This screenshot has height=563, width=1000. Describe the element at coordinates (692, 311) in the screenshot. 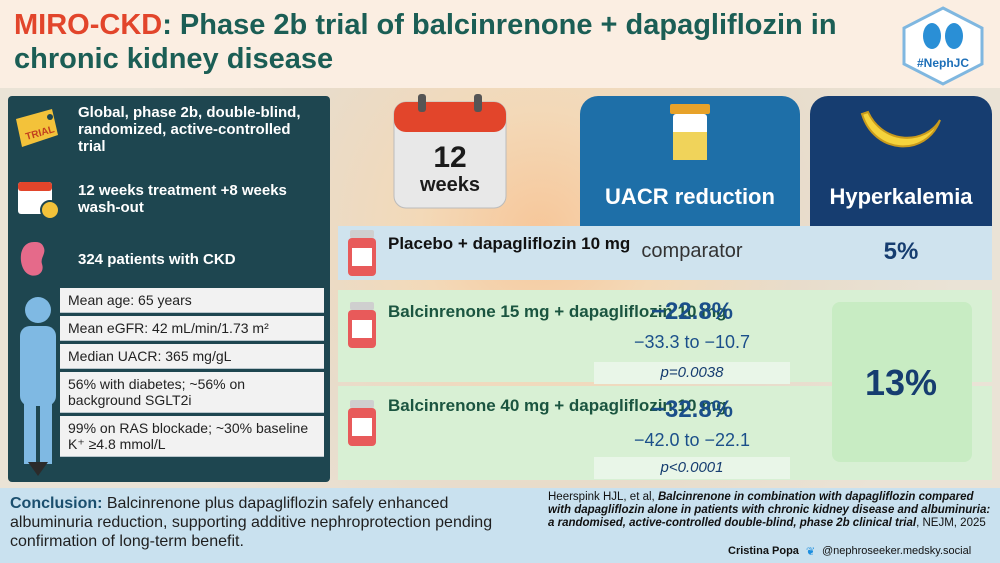

I see `arm-15mg-uacr: −22.8%` at that location.